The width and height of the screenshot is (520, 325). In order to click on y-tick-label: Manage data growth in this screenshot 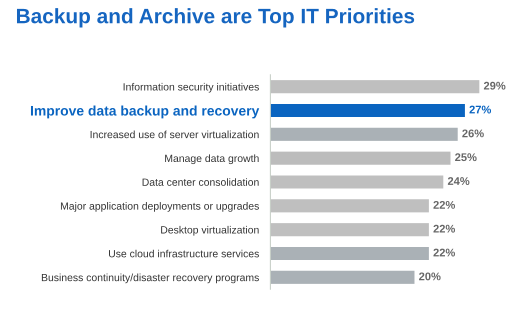, I will do `click(212, 159)`.